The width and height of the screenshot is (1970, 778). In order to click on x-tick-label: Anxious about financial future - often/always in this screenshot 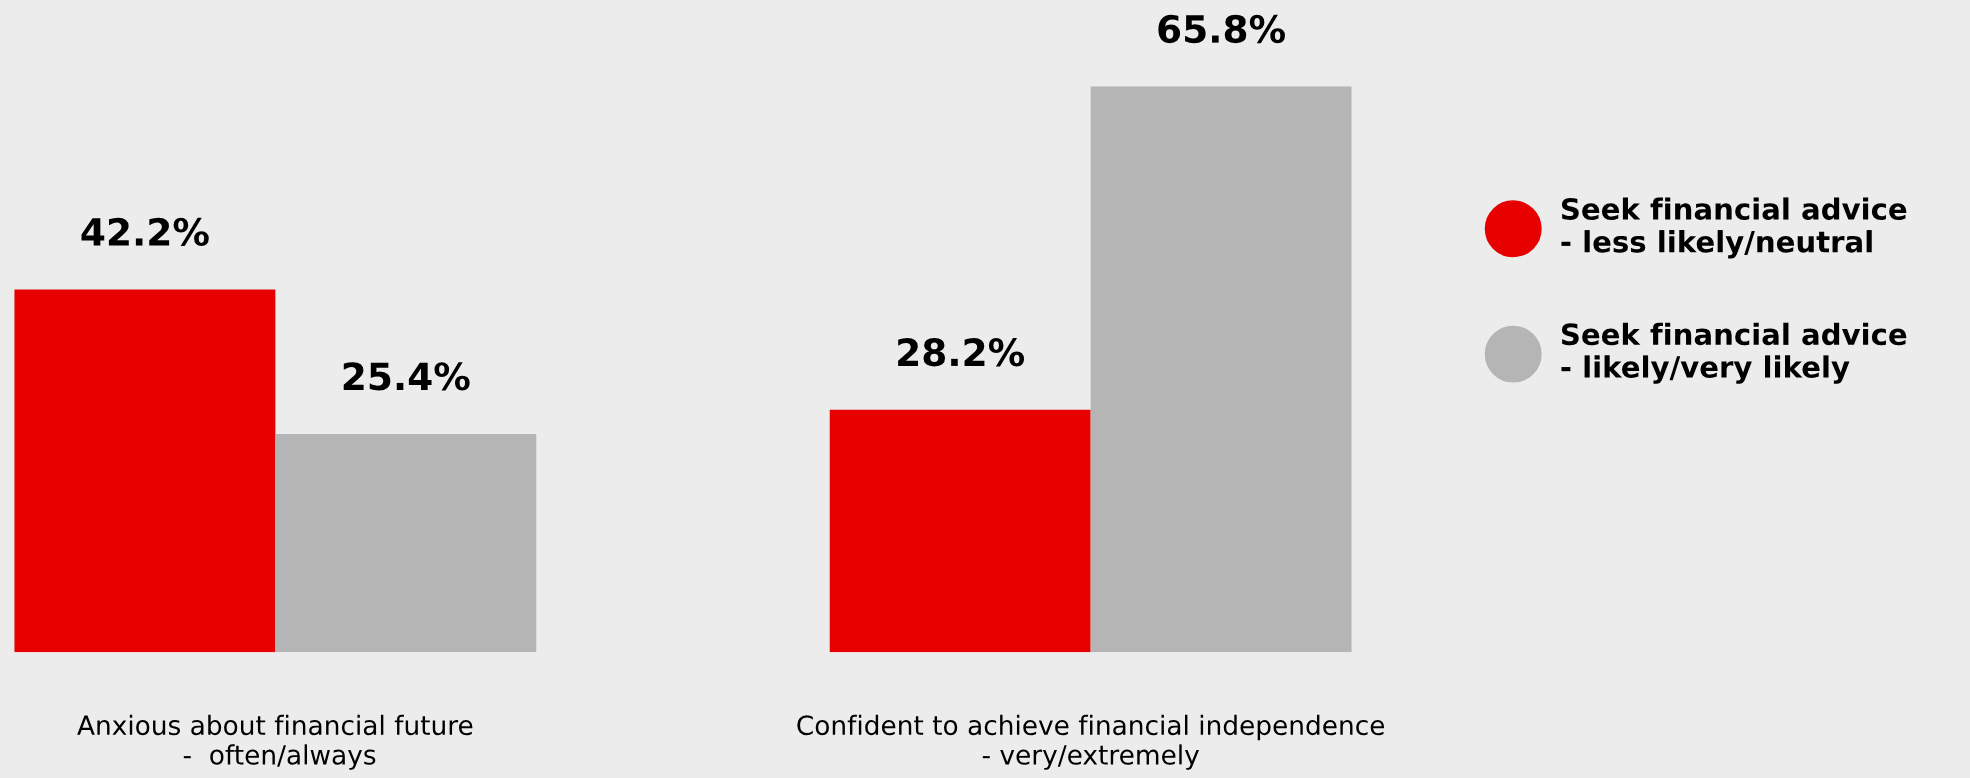, I will do `click(275, 742)`.